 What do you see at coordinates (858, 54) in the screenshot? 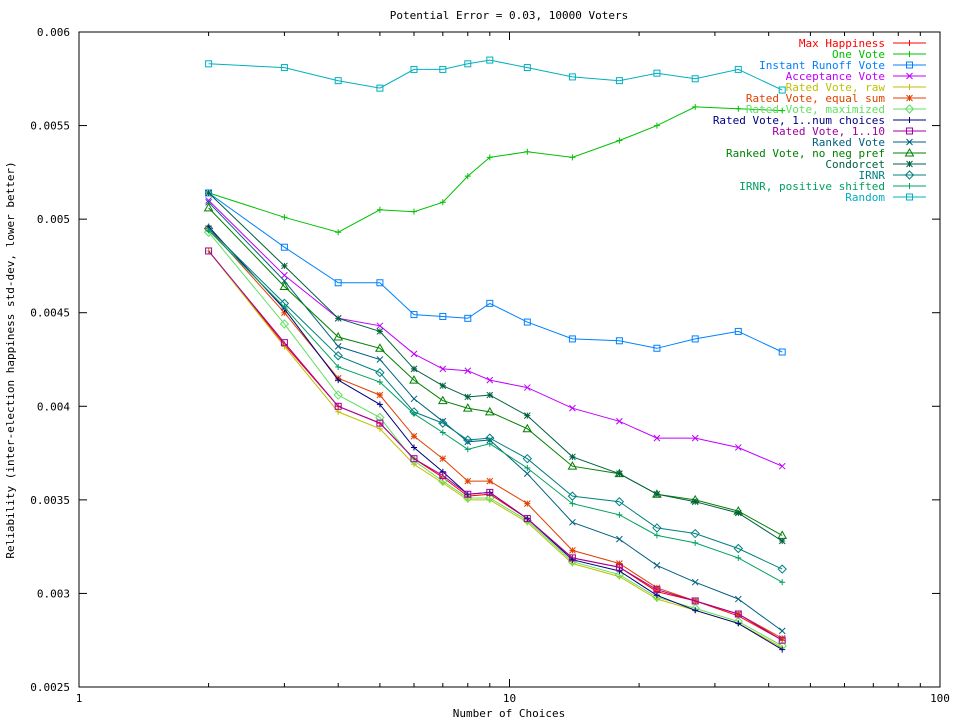
I see `legend-label: One Vote` at bounding box center [858, 54].